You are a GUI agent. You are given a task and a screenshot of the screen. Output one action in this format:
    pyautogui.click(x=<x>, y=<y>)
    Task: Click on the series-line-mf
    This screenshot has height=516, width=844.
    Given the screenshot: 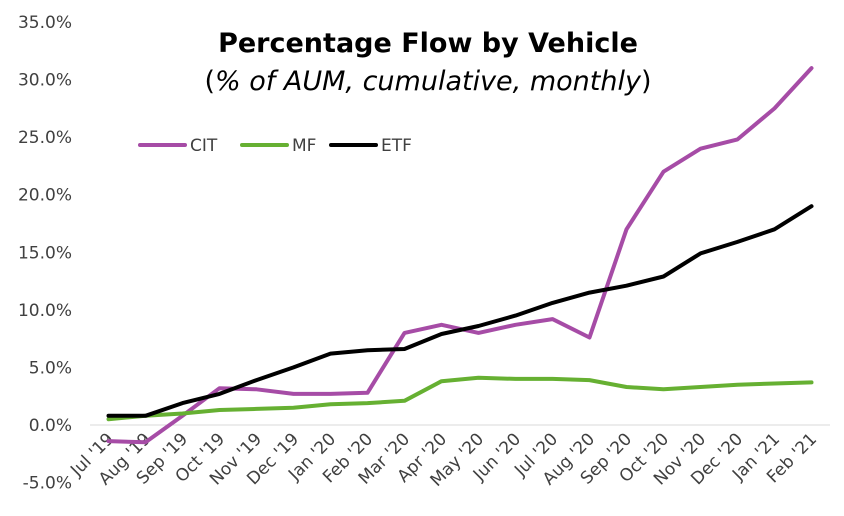 What is the action you would take?
    pyautogui.click(x=460, y=398)
    